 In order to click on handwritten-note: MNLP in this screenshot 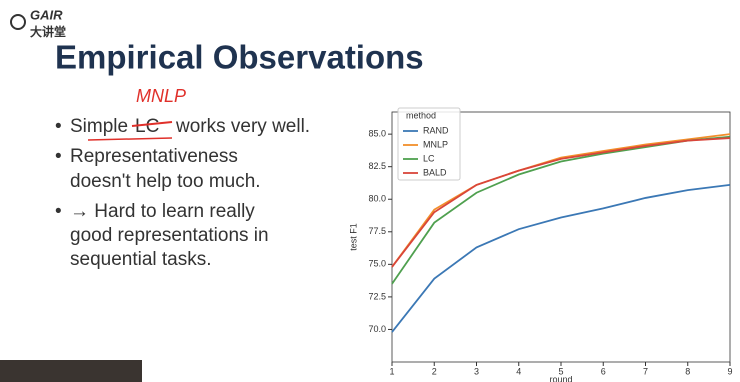, I will do `click(161, 96)`.